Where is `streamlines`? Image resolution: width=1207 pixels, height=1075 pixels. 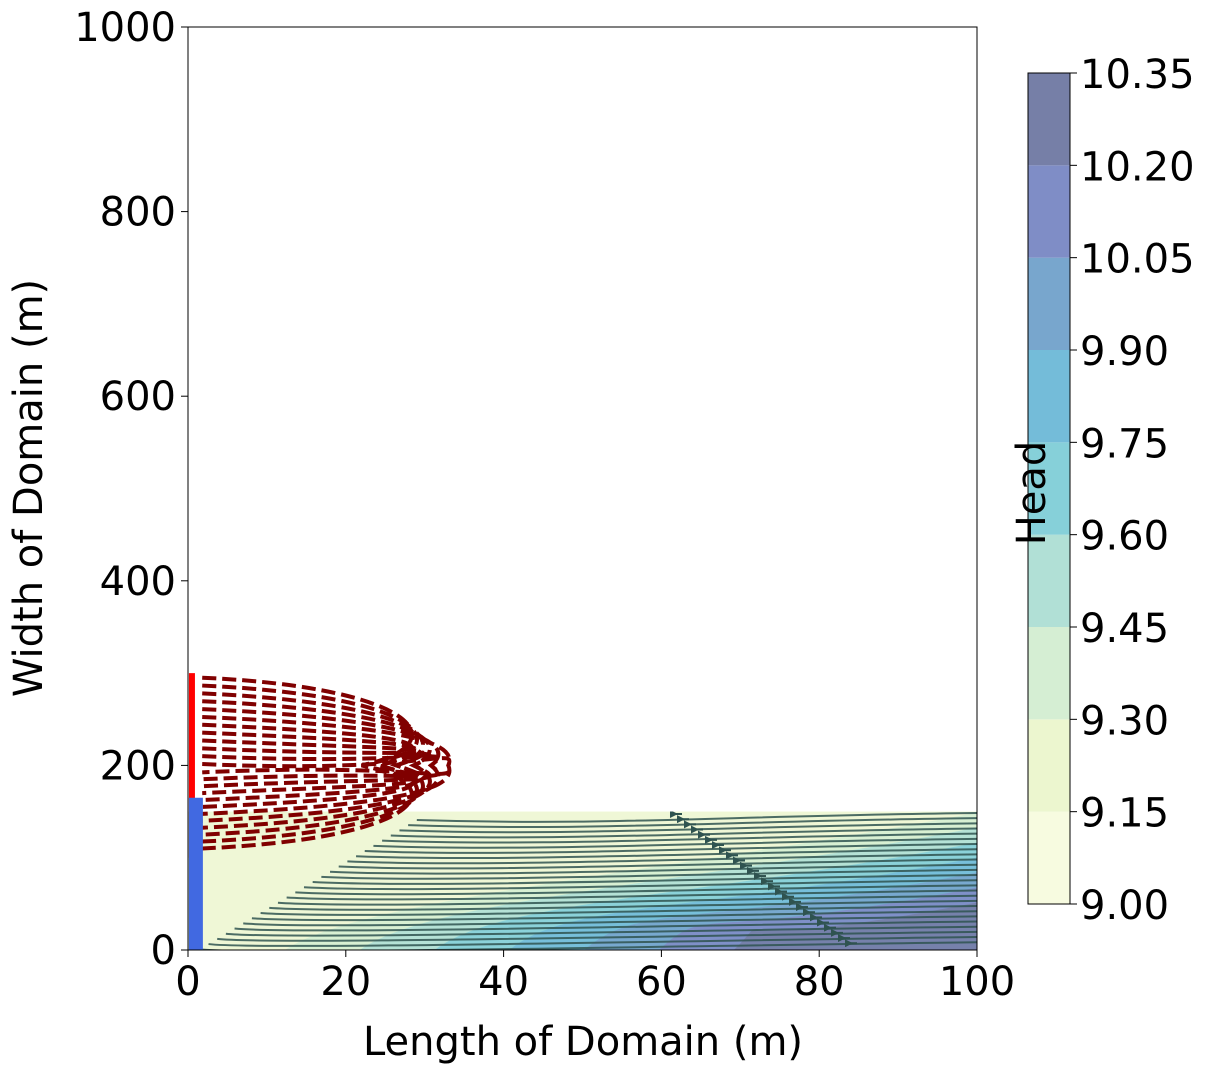
streamlines is located at coordinates (588, 880).